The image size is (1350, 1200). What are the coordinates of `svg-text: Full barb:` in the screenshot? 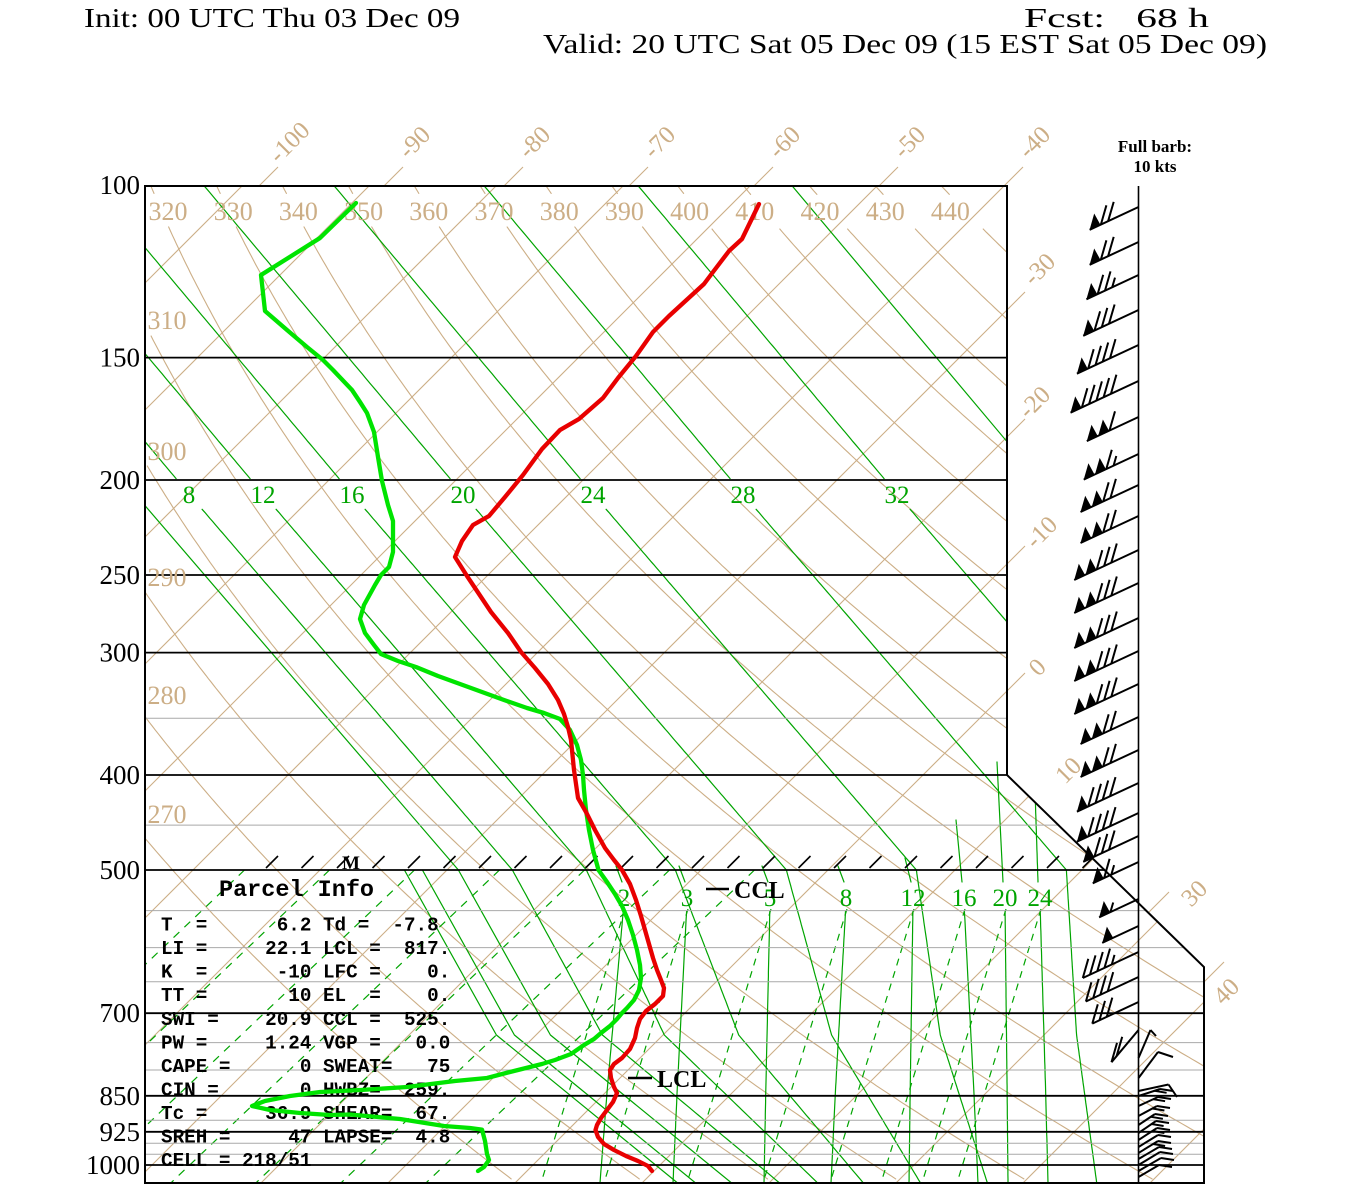 It's located at (1155, 146).